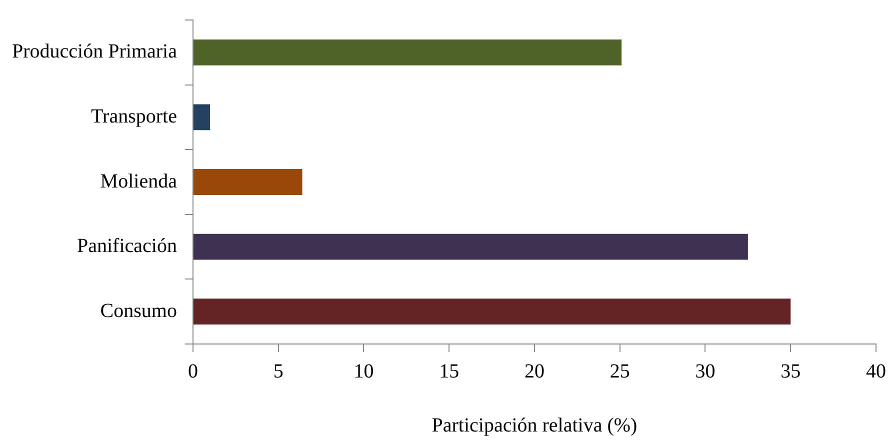  What do you see at coordinates (193, 371) in the screenshot?
I see `x-tick-label: 0` at bounding box center [193, 371].